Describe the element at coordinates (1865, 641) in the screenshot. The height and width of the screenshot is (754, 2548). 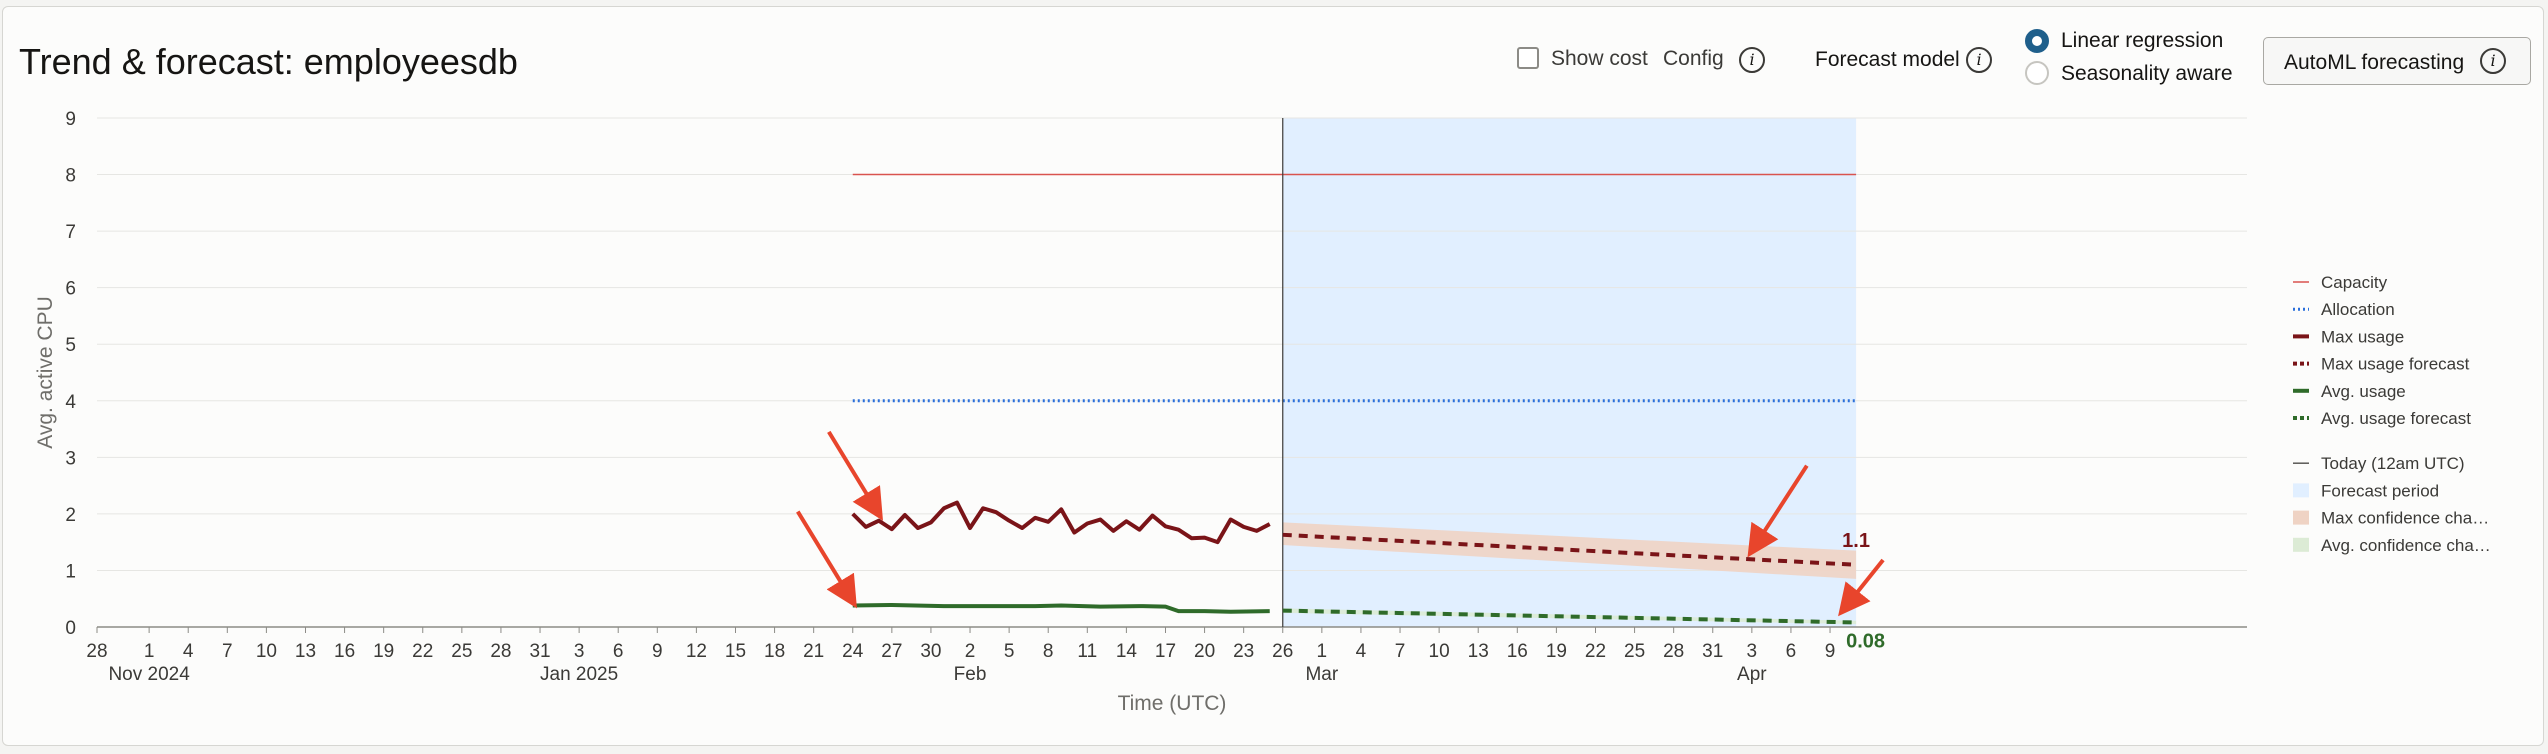
I see `avg-forecast-end-label: 0.08` at that location.